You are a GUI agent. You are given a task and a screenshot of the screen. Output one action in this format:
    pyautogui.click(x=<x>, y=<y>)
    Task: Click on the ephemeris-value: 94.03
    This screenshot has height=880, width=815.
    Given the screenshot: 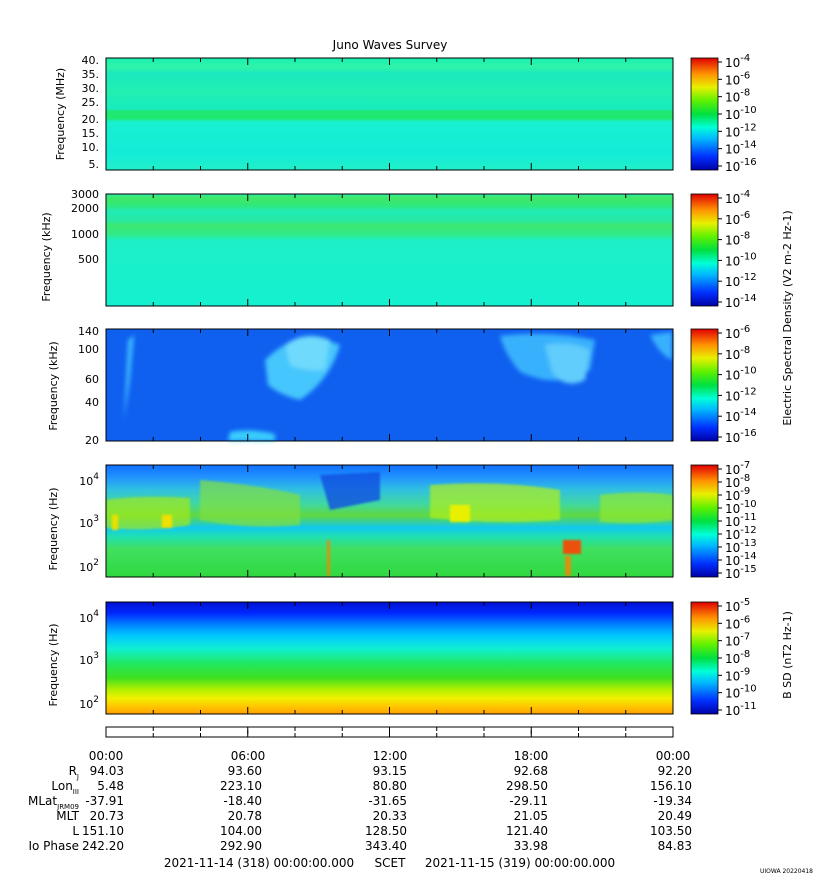 What is the action you would take?
    pyautogui.click(x=107, y=771)
    